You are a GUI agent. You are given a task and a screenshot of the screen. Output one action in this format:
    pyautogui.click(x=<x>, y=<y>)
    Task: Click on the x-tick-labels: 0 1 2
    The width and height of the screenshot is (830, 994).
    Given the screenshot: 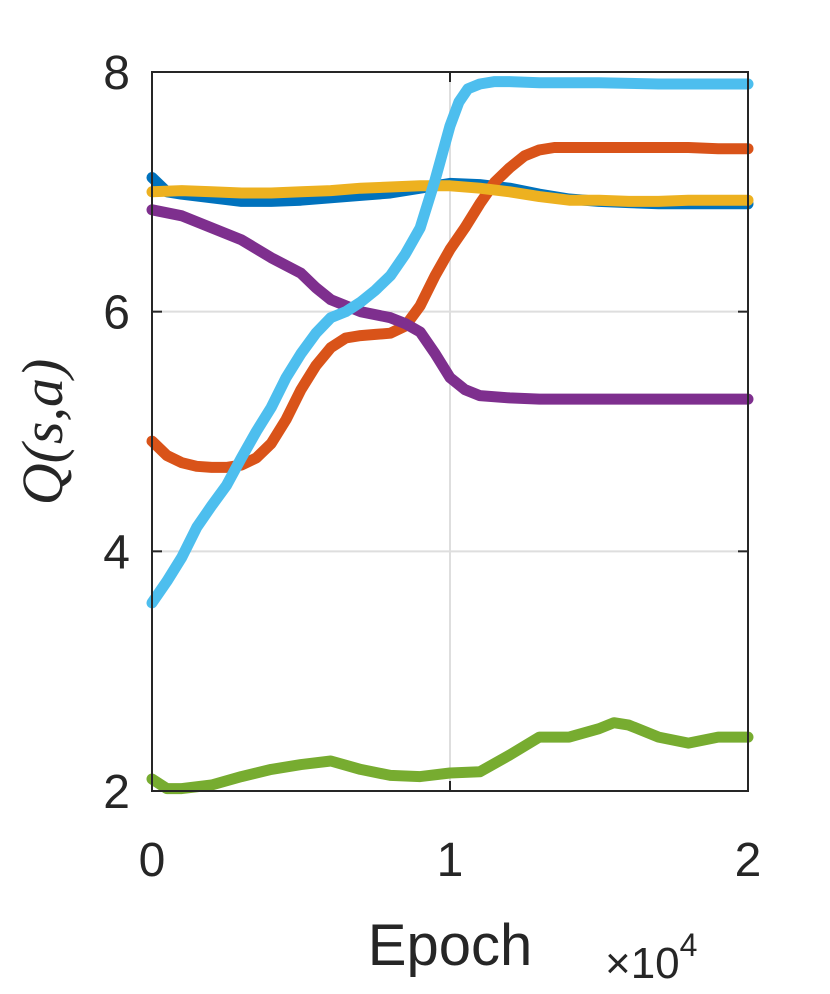 What is the action you would take?
    pyautogui.click(x=450, y=860)
    